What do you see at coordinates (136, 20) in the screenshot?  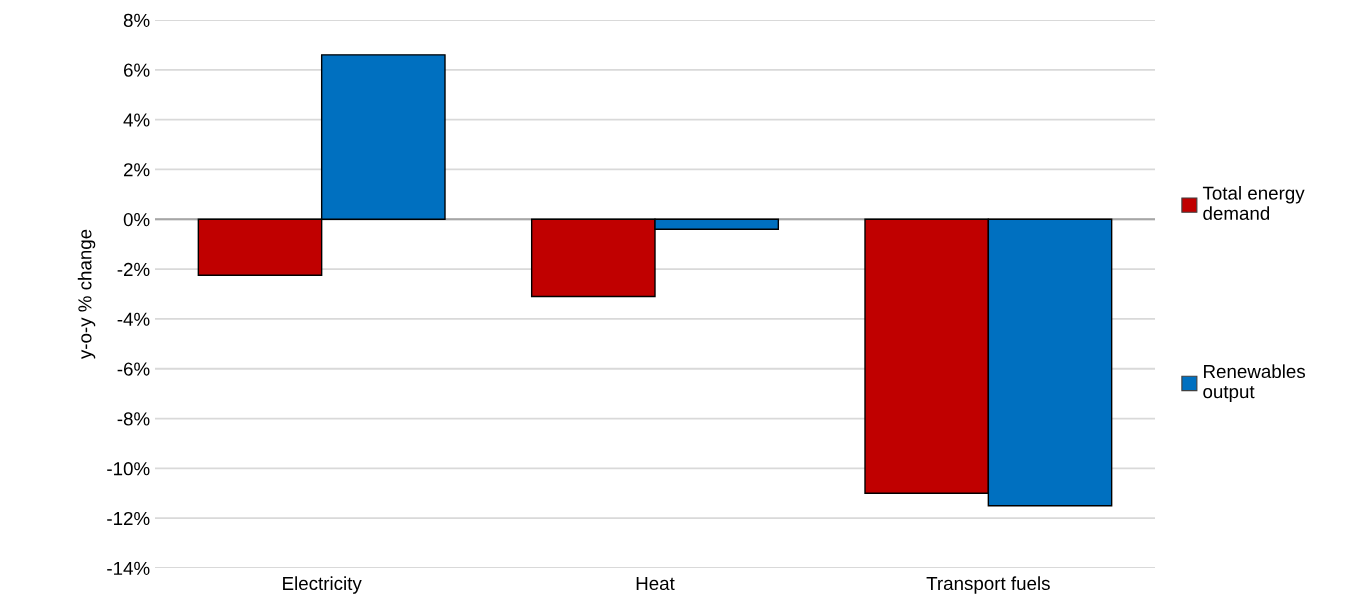 I see `y-tick-label: 8%` at bounding box center [136, 20].